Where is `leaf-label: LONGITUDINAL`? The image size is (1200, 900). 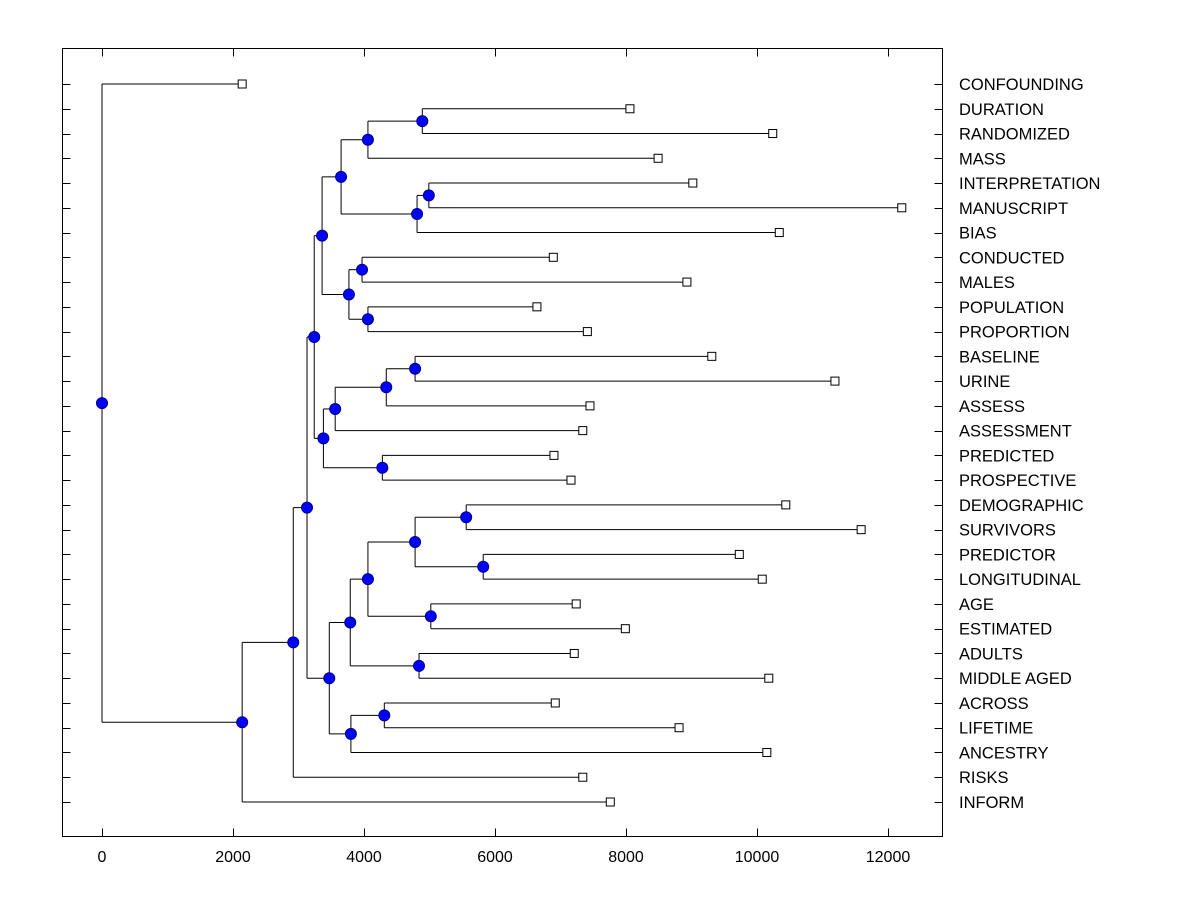
leaf-label: LONGITUDINAL is located at coordinates (1020, 580).